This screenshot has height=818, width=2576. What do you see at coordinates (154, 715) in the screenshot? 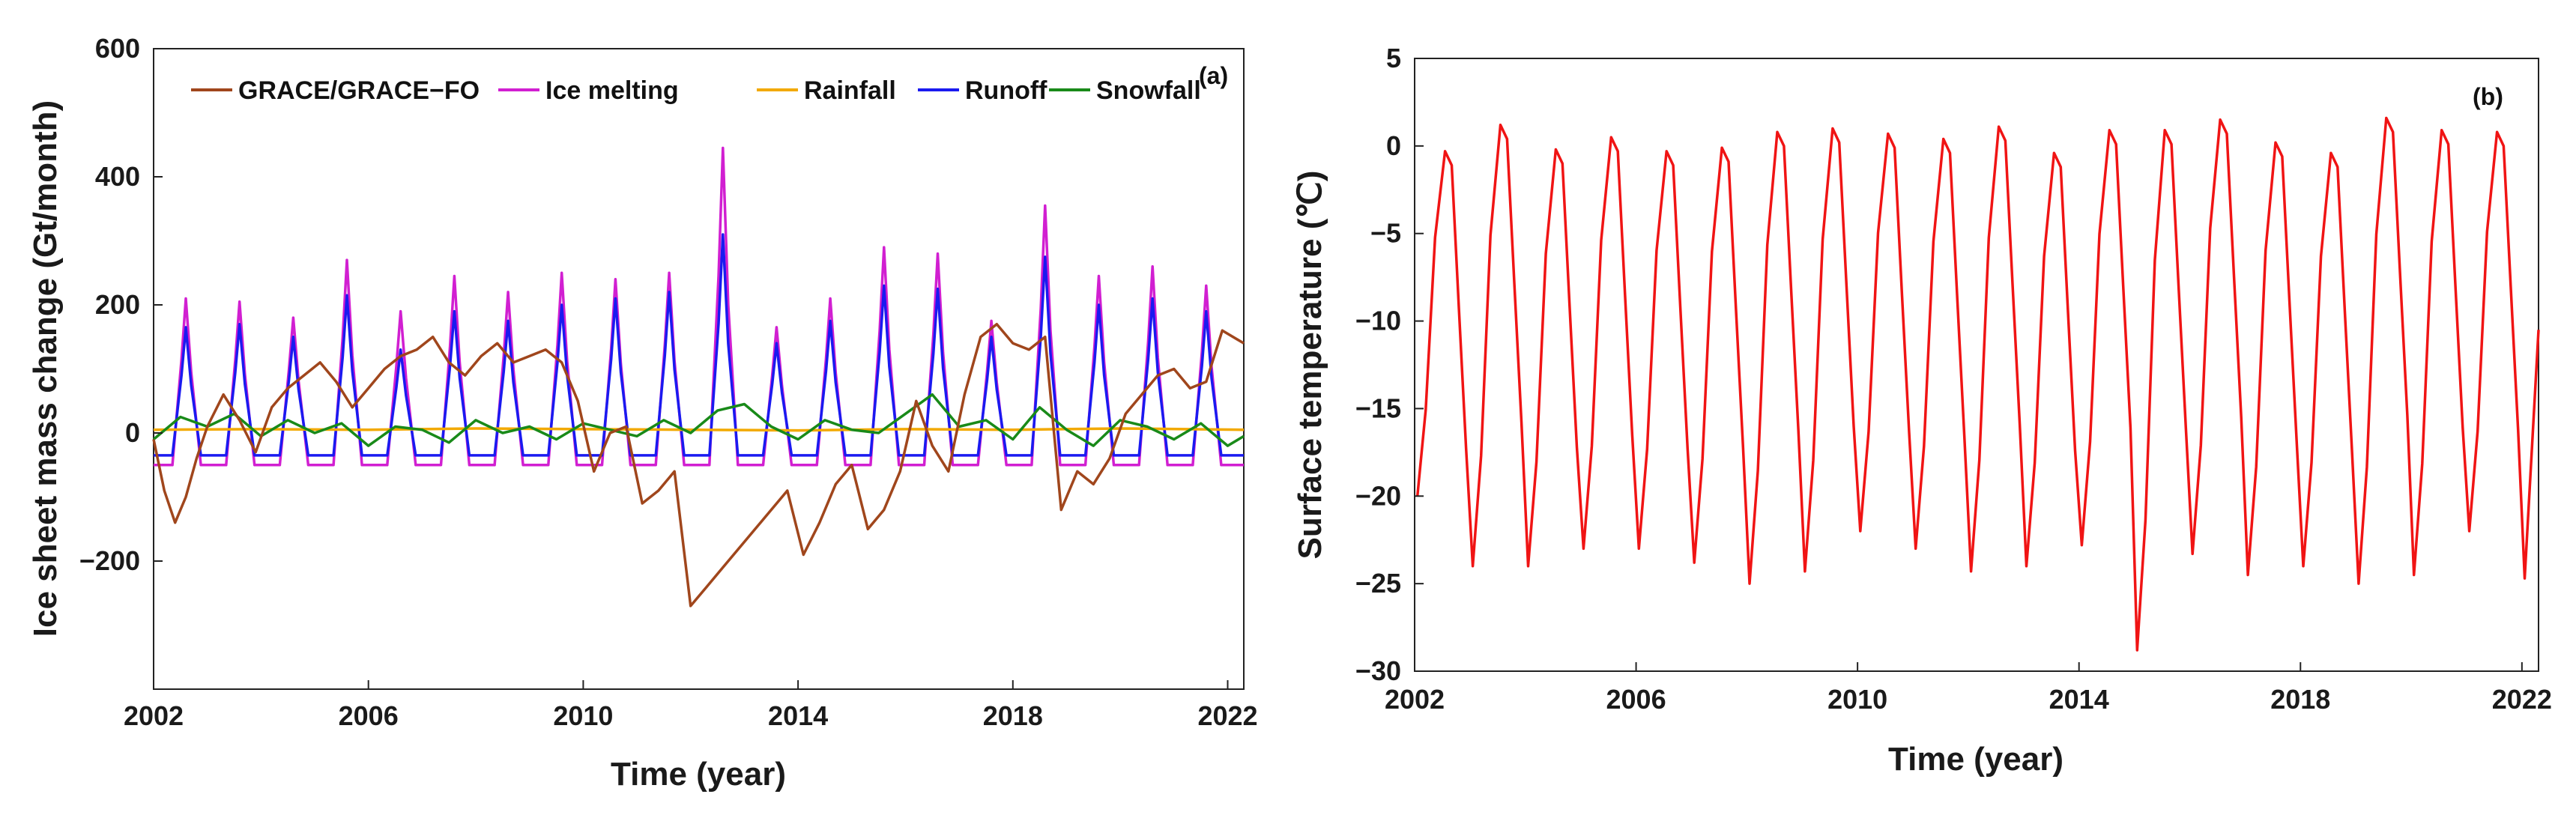
I see `x-tick-label-a: 2002` at bounding box center [154, 715].